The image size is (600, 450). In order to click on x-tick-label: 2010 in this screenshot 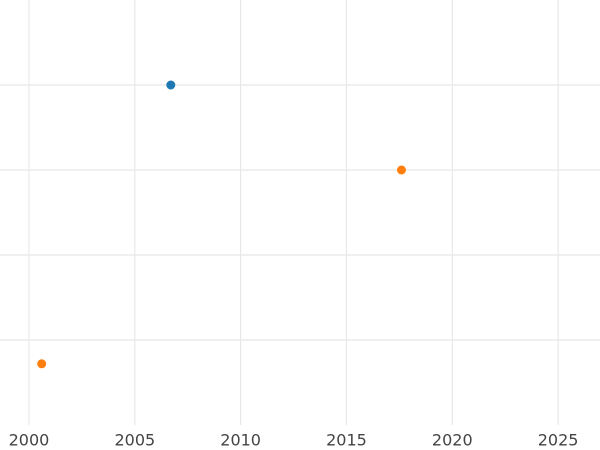, I will do `click(240, 440)`.